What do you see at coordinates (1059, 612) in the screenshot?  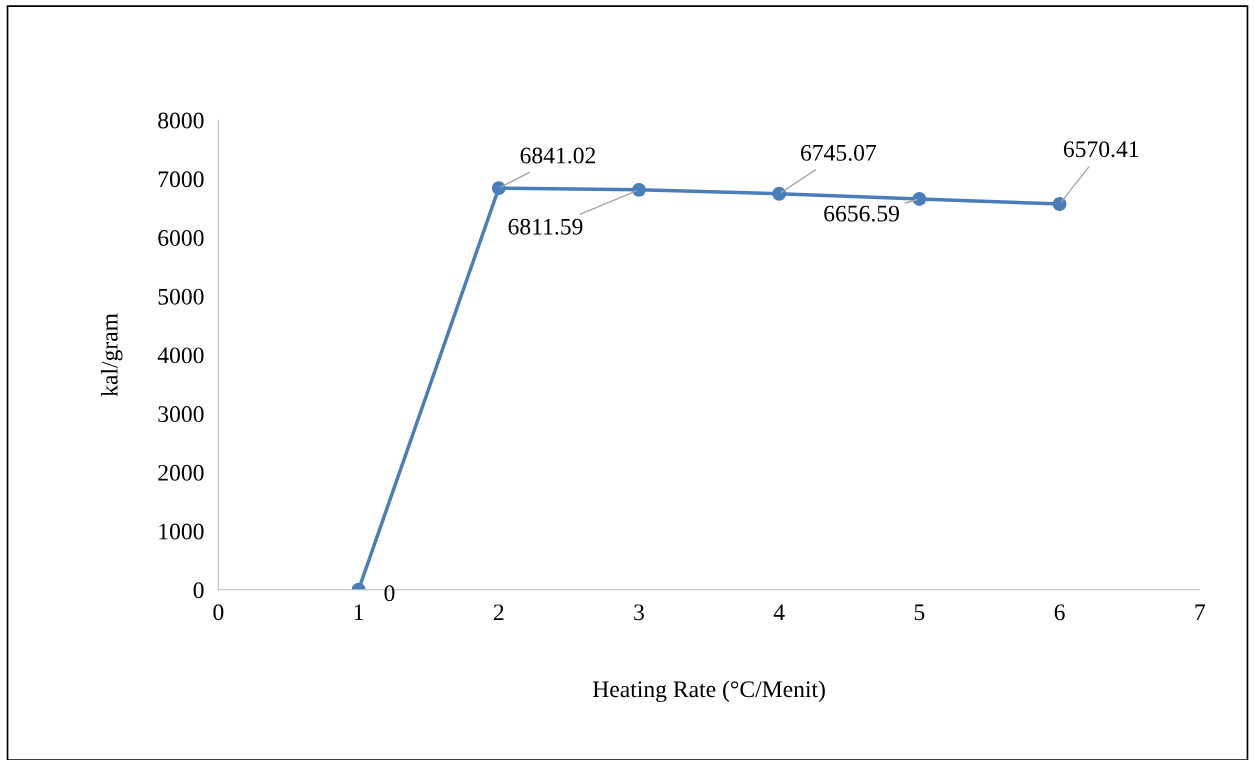 I see `x-tick-label: 6` at bounding box center [1059, 612].